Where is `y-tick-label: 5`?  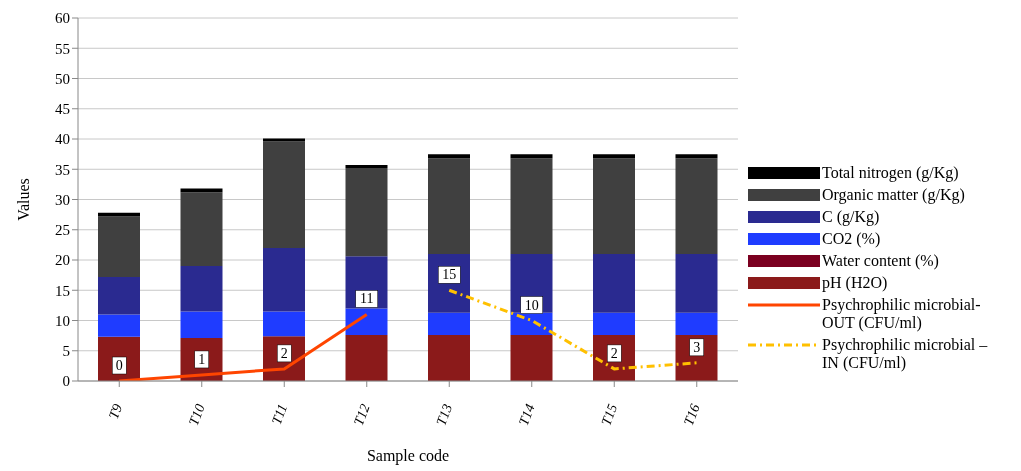
y-tick-label: 5 is located at coordinates (66, 351).